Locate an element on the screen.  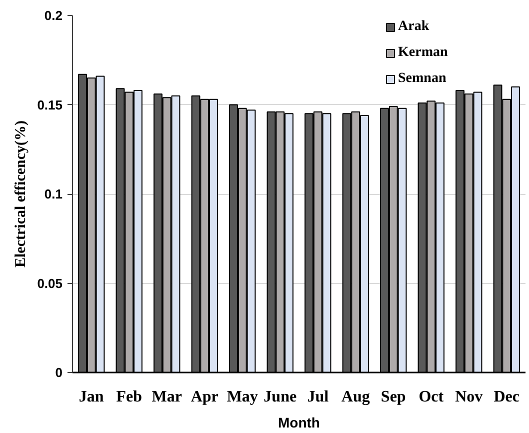
y-axis-title: Electrical efficency(%) is located at coordinates (21, 194).